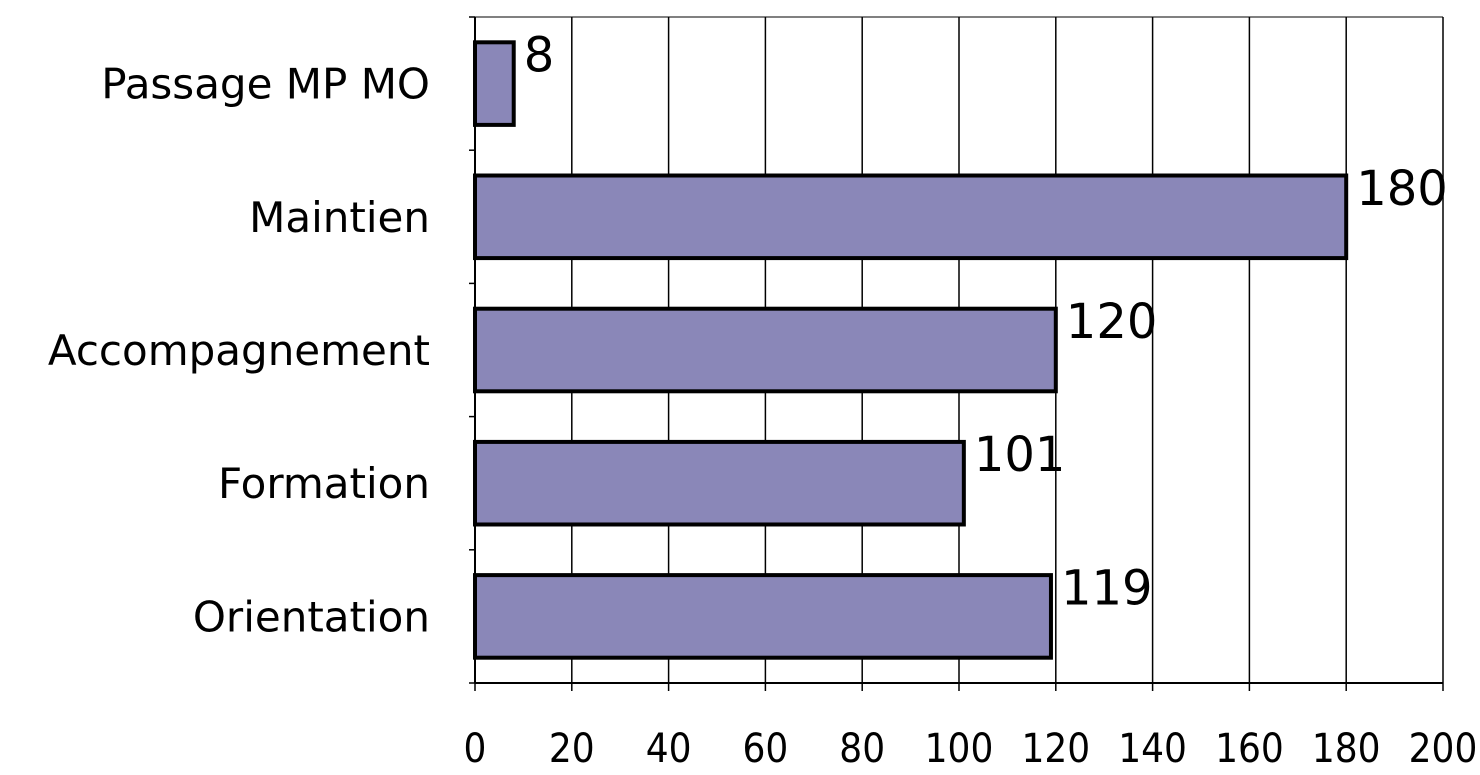 This screenshot has height=775, width=1480. I want to click on x-tick-label: 0, so click(475, 749).